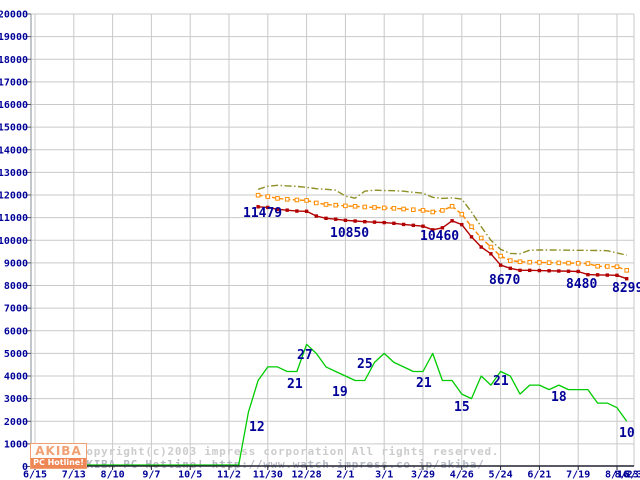  Describe the element at coordinates (442, 243) in the screenshot. I see `series-lowest-price` at that location.